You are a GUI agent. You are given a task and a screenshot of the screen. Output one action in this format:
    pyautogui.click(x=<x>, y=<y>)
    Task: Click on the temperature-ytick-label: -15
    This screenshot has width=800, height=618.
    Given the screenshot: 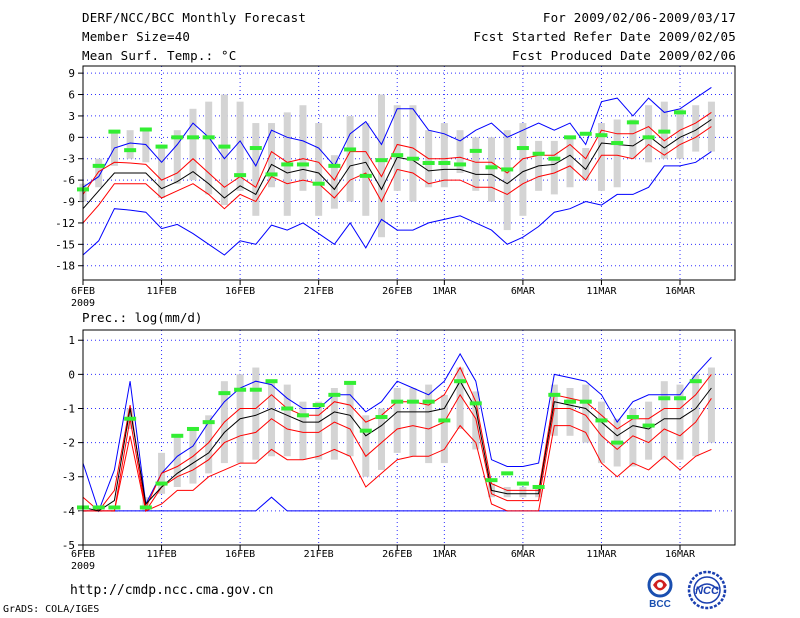 What is the action you would take?
    pyautogui.click(x=65, y=244)
    